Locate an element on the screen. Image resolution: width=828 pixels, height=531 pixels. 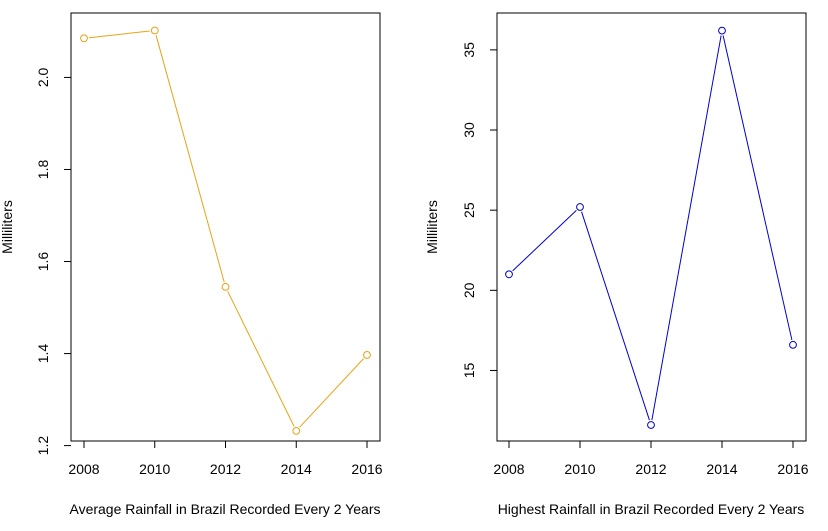
y-tick-label: 1.2 is located at coordinates (43, 446).